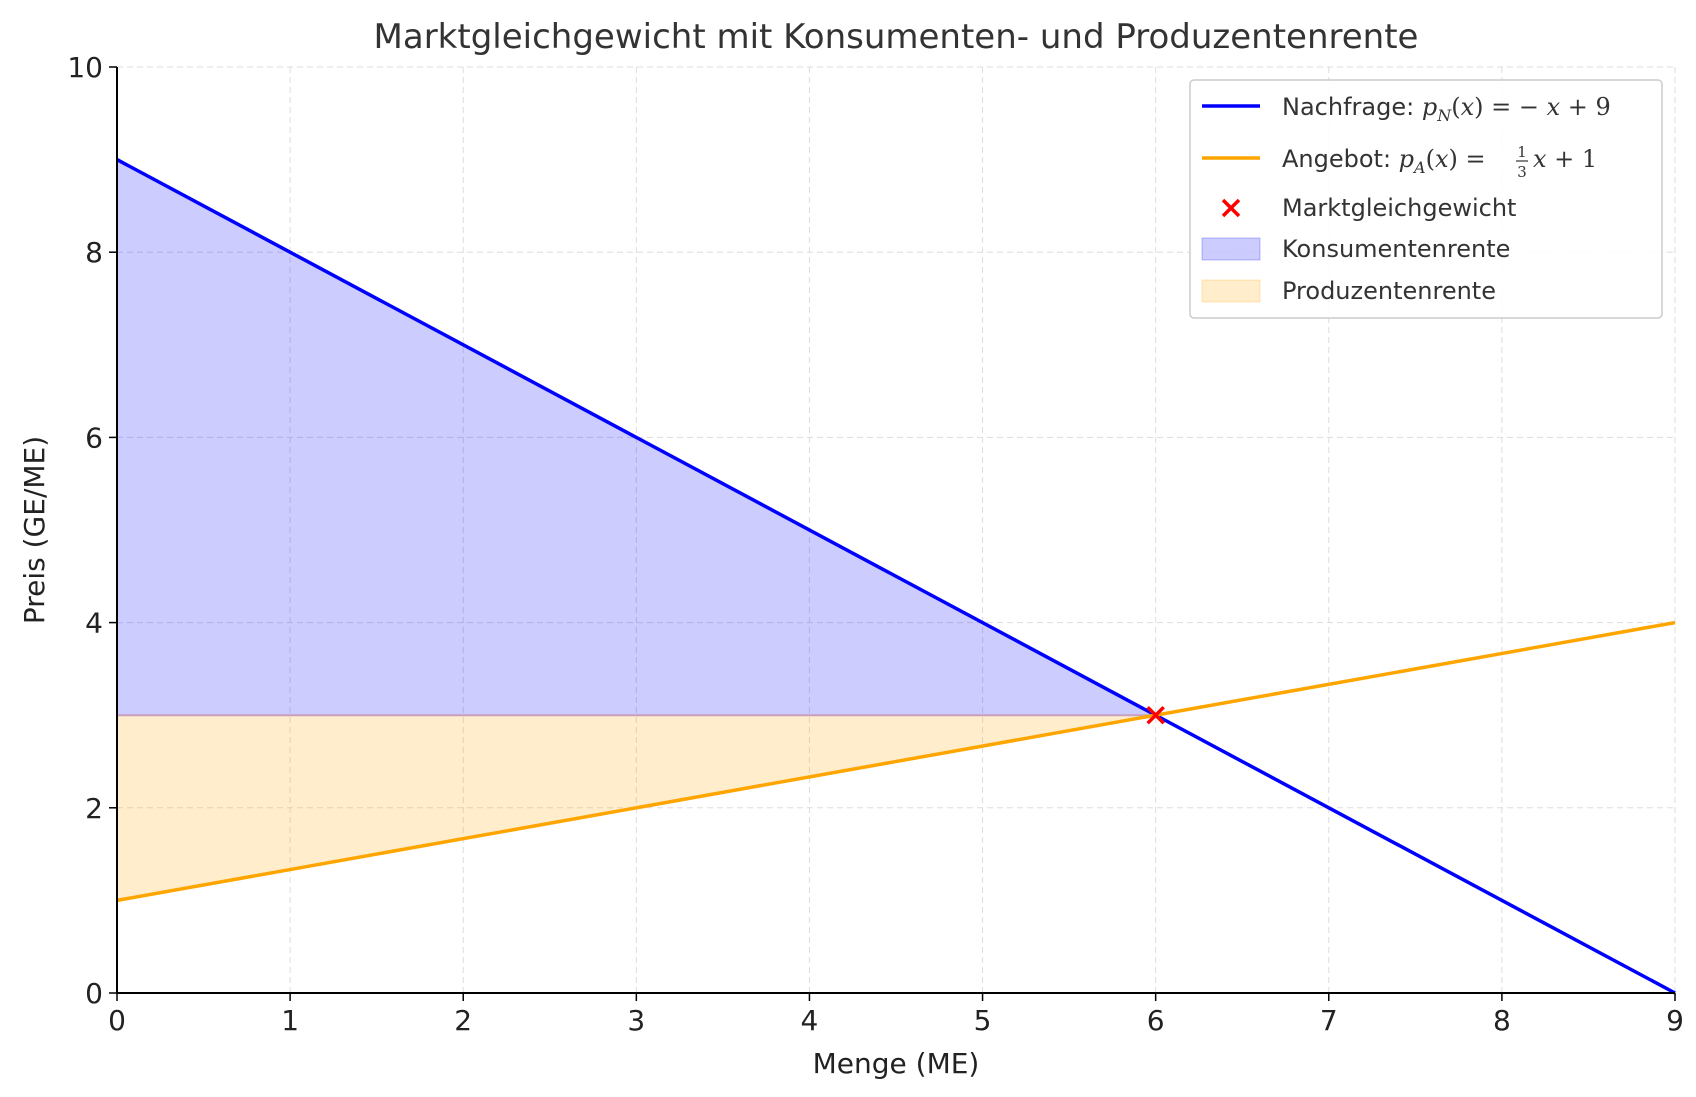 The image size is (1696, 1097). Describe the element at coordinates (1396, 249) in the screenshot. I see `legend-consumer-surplus-label: Konsumentenrente` at that location.